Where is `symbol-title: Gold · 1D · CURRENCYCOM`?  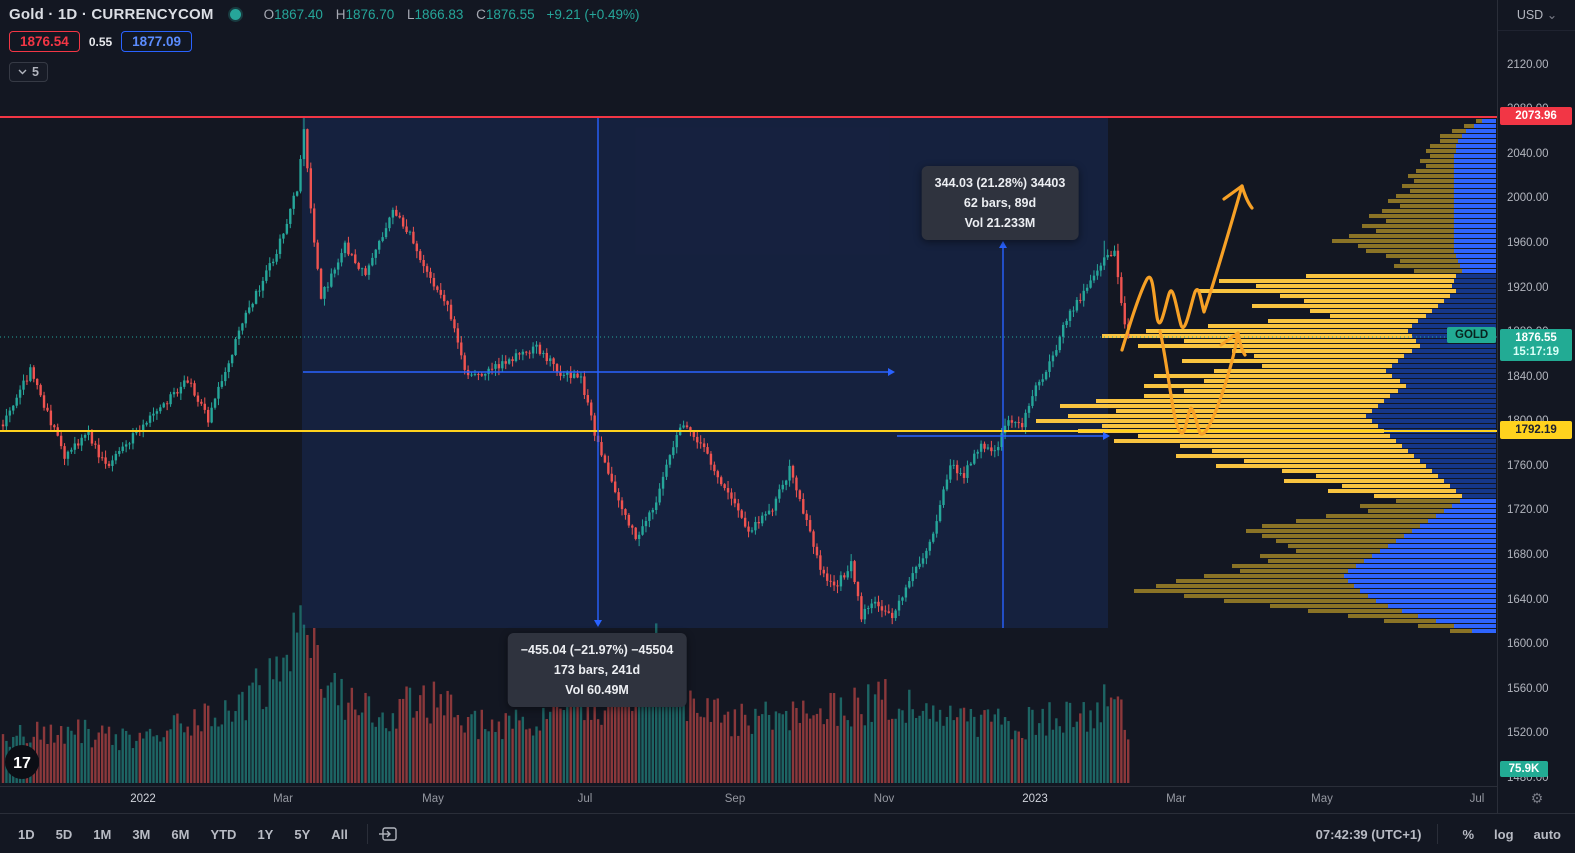
symbol-title: Gold · 1D · CURRENCYCOM is located at coordinates (111, 14).